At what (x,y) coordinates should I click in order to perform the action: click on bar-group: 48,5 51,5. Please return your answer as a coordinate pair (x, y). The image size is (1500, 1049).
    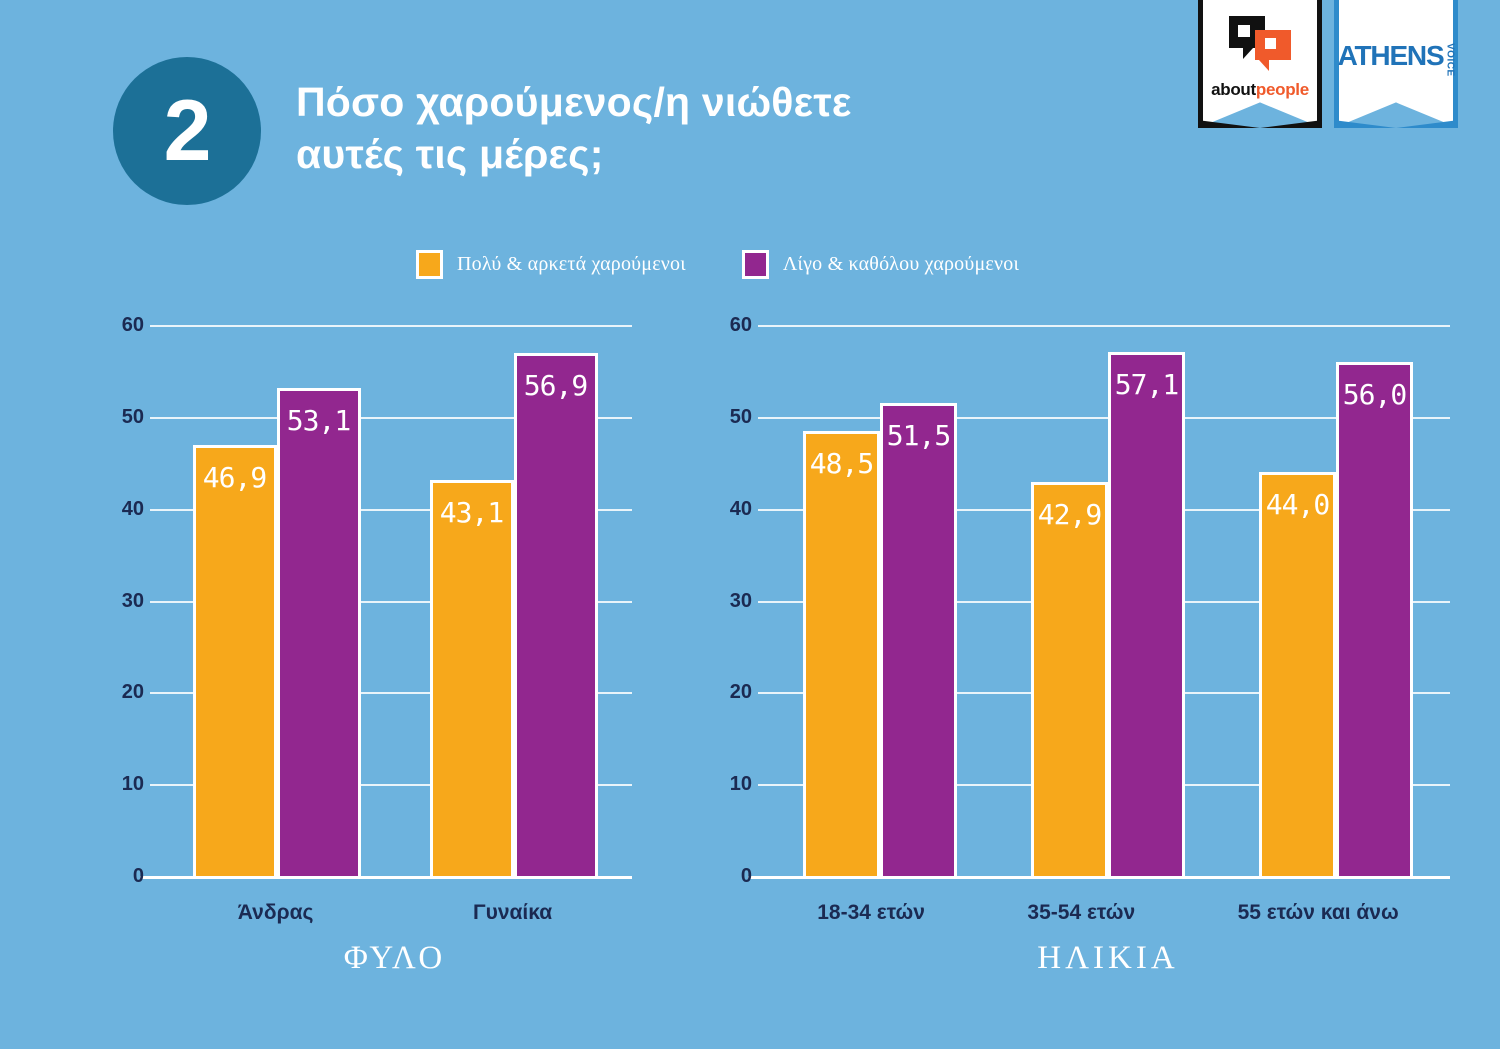
    Looking at the image, I should click on (880, 600).